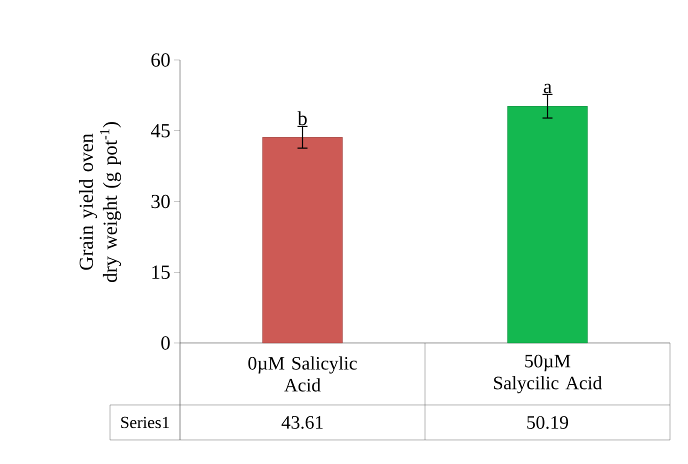 The image size is (688, 464). I want to click on data-label: 50.19, so click(547, 422).